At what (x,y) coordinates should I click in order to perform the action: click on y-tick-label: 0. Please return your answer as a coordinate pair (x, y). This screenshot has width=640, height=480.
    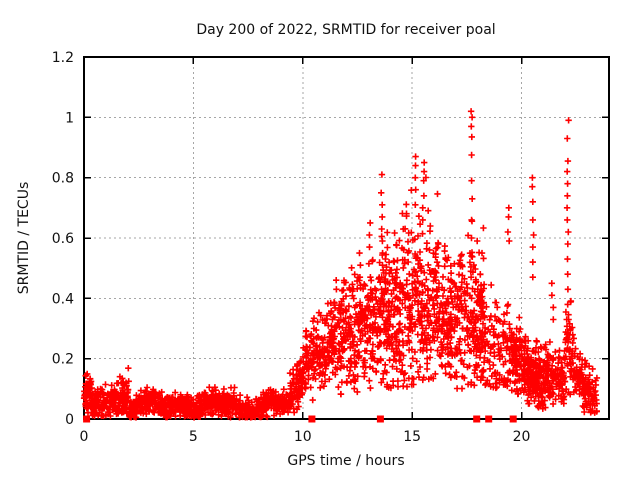
    Looking at the image, I should click on (69, 420).